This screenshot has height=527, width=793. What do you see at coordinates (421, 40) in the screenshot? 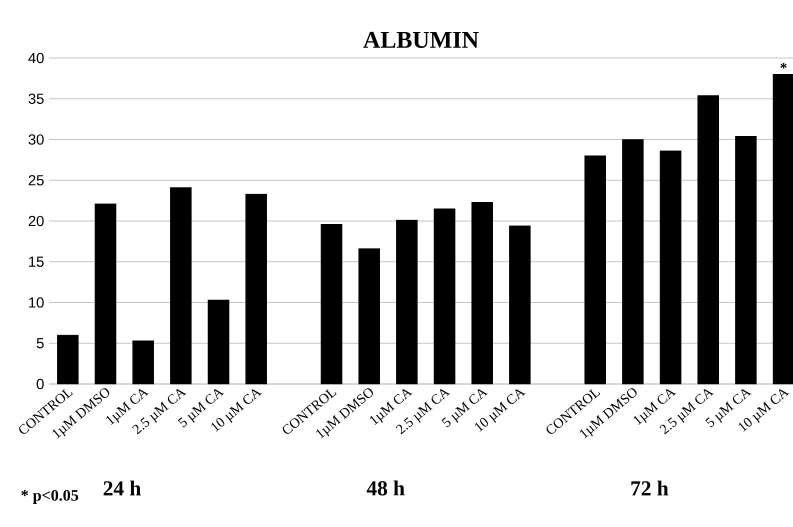
I see `chart-title: ALBUMIN` at bounding box center [421, 40].